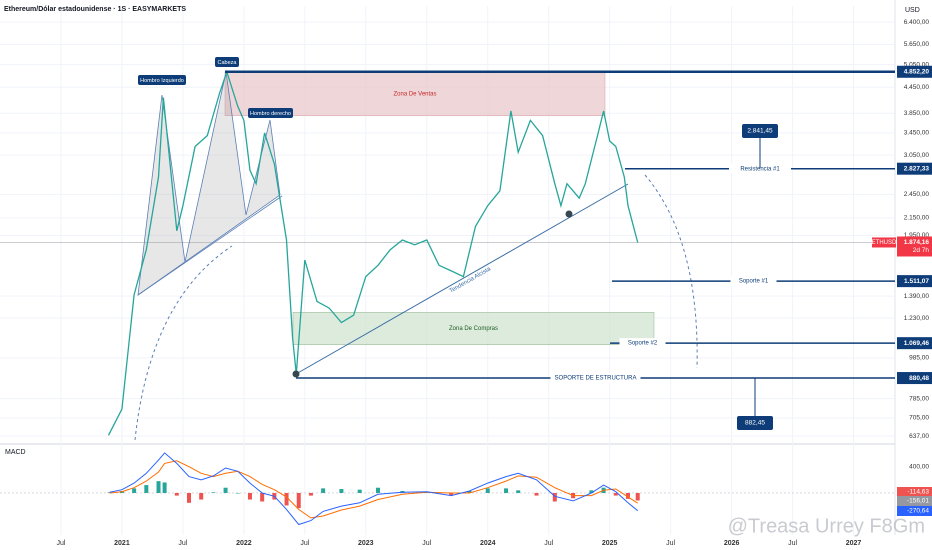 This screenshot has width=932, height=550. What do you see at coordinates (917, 71) in the screenshot?
I see `axis-label: 4.852,20` at bounding box center [917, 71].